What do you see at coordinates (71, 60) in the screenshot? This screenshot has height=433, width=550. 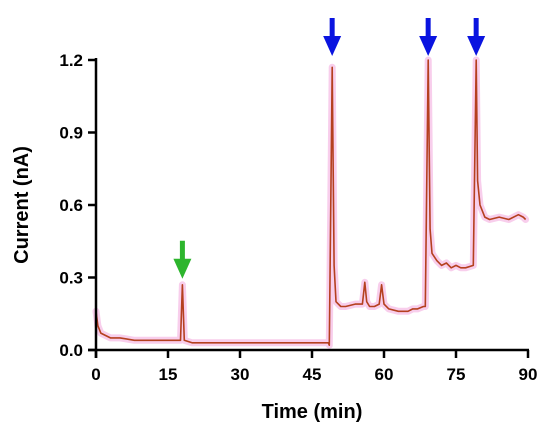 I see `y-tick-label: 1.2` at bounding box center [71, 60].